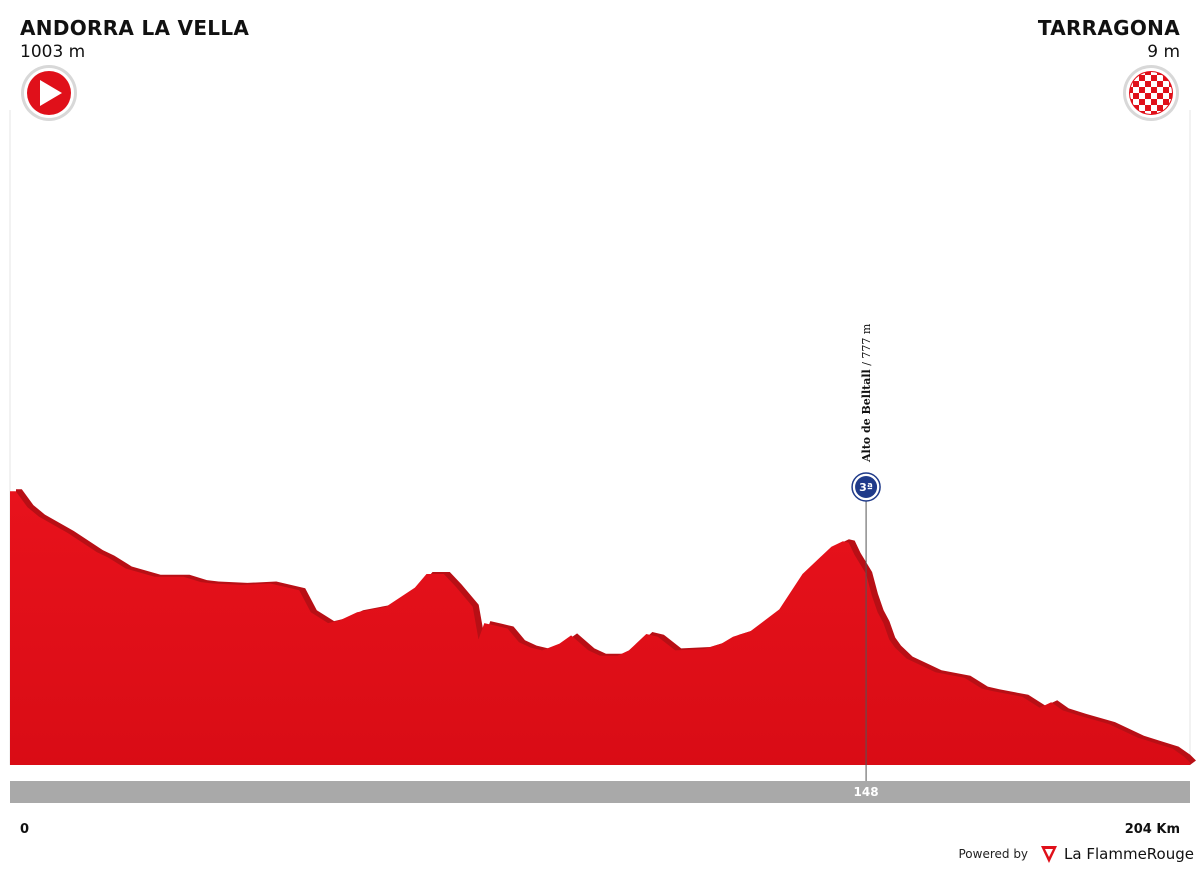  What do you see at coordinates (53, 52) in the screenshot?
I see `start-altitude: 1003 m` at bounding box center [53, 52].